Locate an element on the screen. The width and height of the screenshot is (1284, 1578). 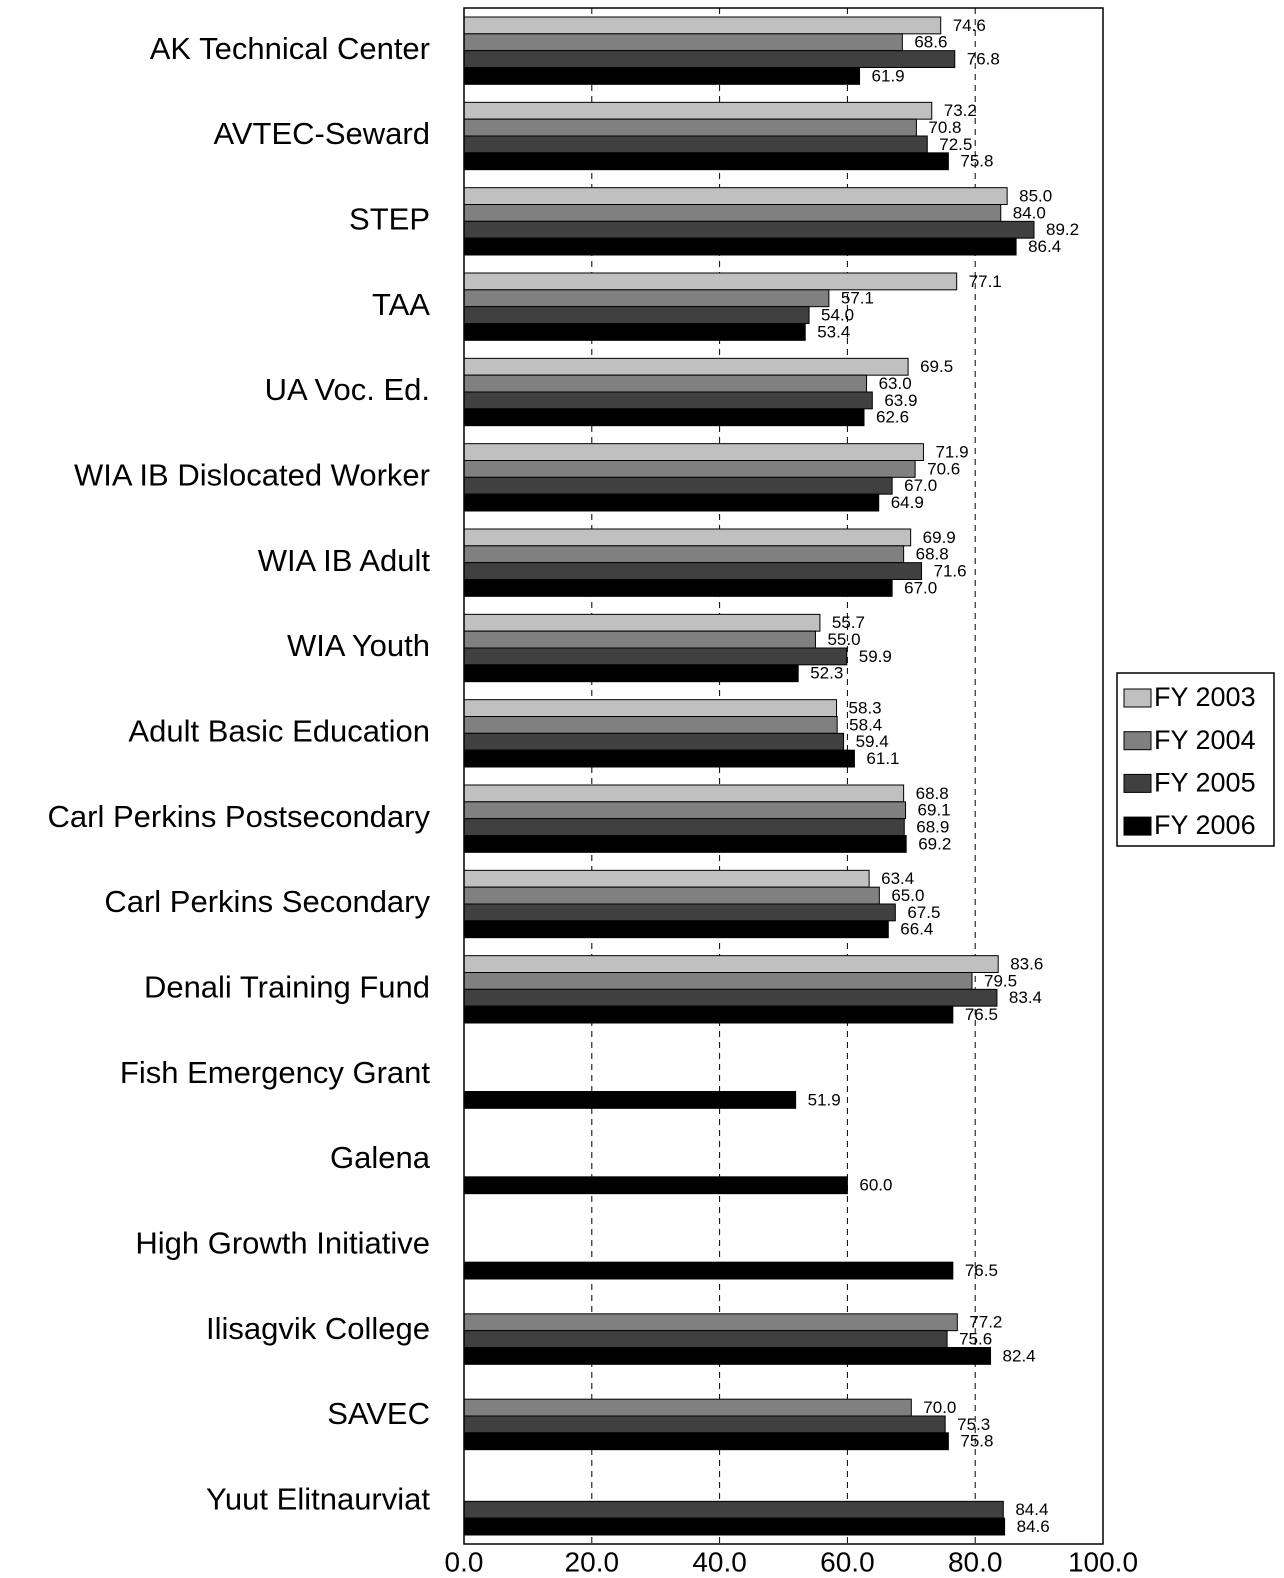
value-label: 51.9 is located at coordinates (824, 1099).